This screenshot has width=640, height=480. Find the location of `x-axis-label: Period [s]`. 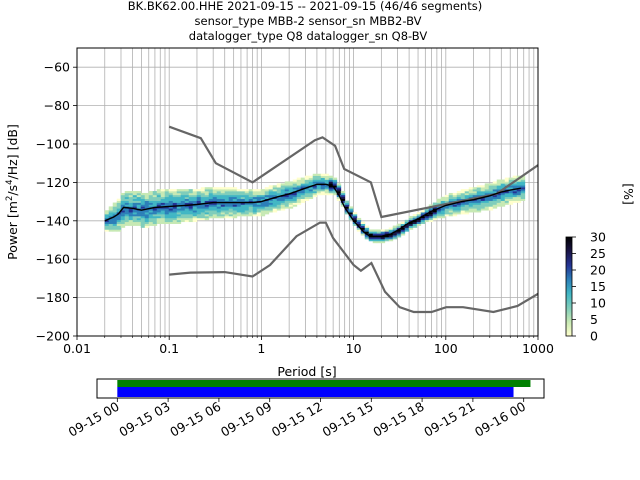

x-axis-label: Period [s] is located at coordinates (306, 371).